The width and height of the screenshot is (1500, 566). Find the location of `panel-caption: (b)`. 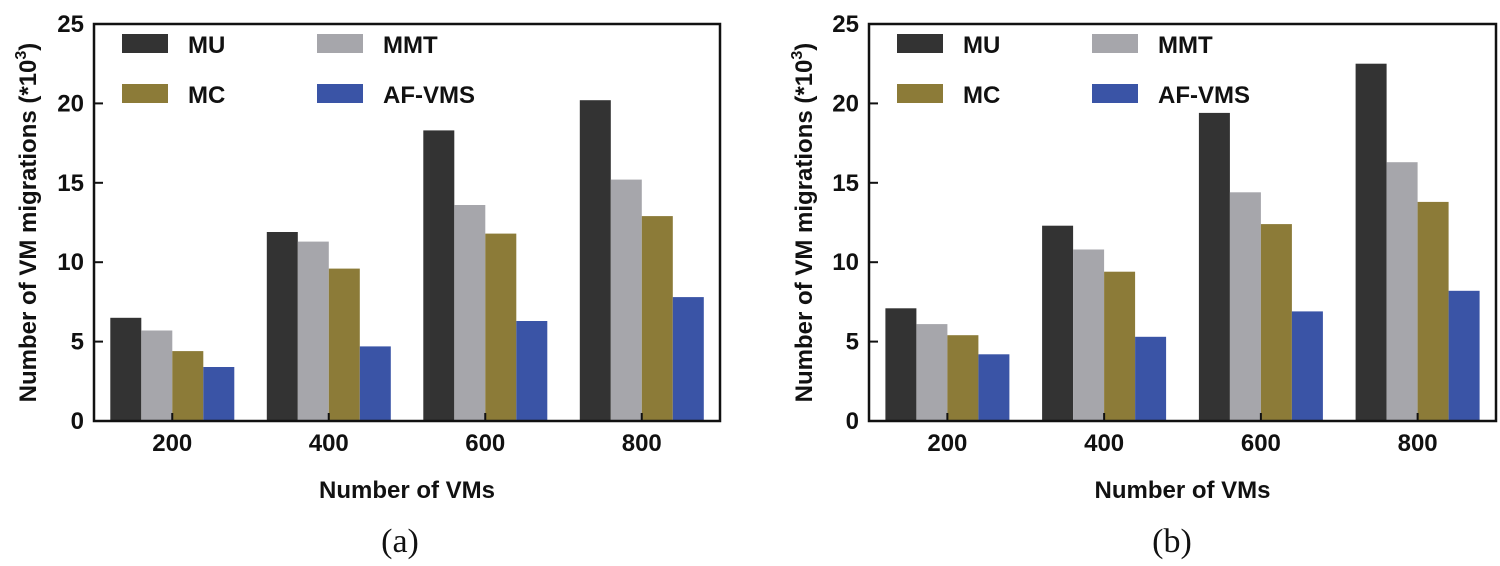

panel-caption: (b) is located at coordinates (1172, 541).